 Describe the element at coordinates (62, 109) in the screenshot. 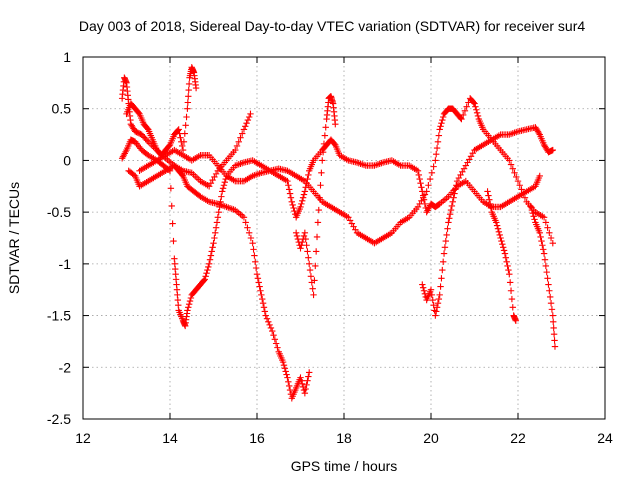

I see `y-tick-label: 0.5` at that location.